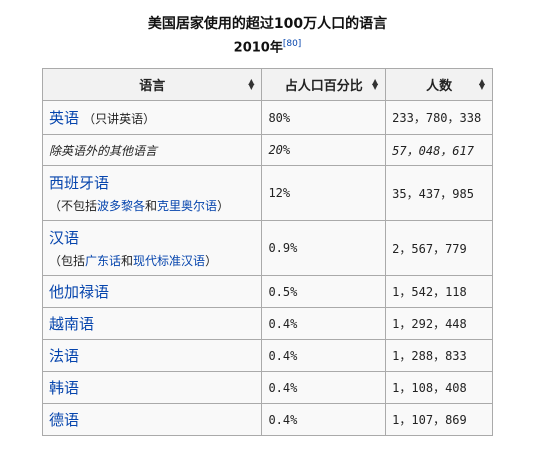 The image size is (535, 462). Describe the element at coordinates (152, 387) in the screenshot. I see `language-cell: 韩语` at that location.